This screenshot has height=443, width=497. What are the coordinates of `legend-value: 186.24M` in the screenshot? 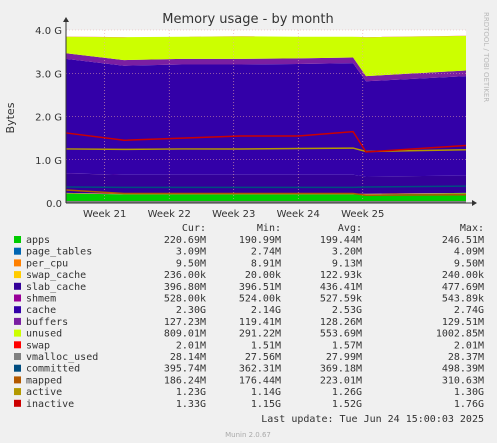 It's located at (185, 380).